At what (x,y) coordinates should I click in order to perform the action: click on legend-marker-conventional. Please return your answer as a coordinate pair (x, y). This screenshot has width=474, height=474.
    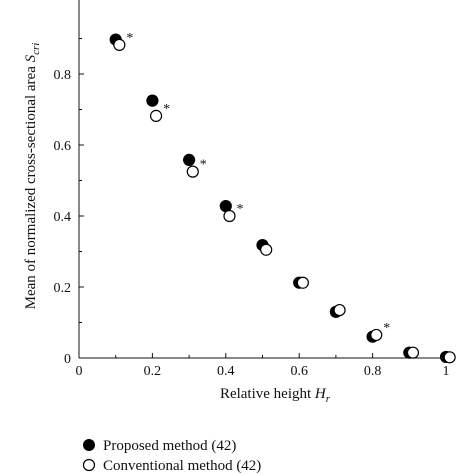
    Looking at the image, I should click on (89, 465).